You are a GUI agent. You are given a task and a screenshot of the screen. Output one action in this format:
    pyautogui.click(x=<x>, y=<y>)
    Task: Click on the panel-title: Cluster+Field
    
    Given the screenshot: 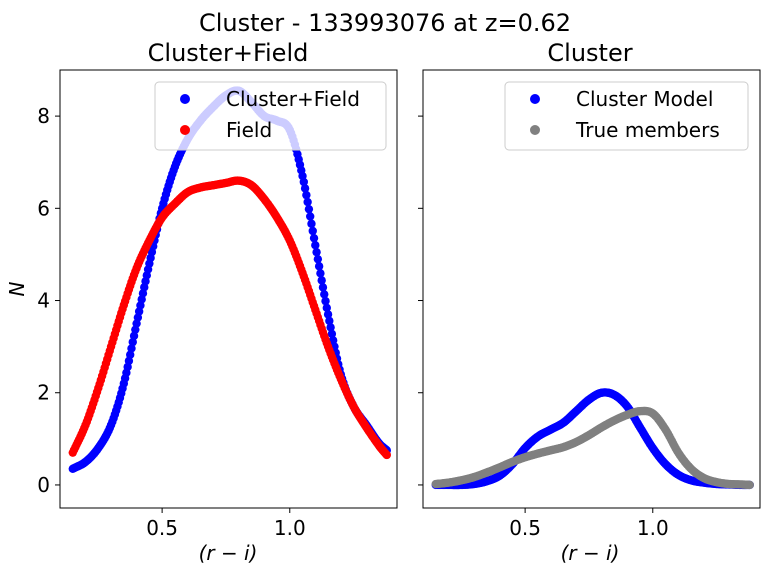 What is the action you would take?
    pyautogui.click(x=228, y=53)
    